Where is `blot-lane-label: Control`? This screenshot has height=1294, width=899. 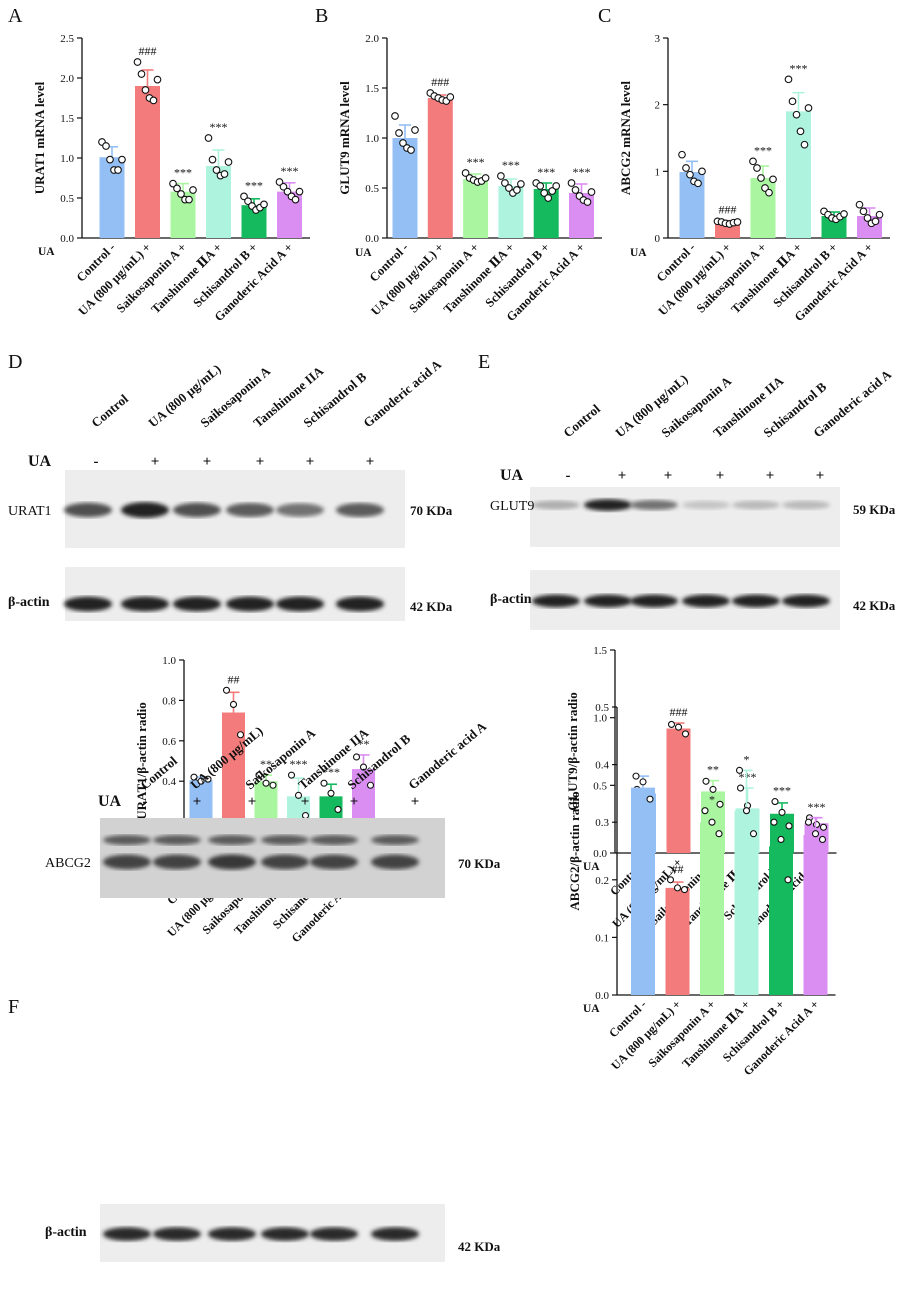
blot-lane-label: Control is located at coordinates (109, 410).